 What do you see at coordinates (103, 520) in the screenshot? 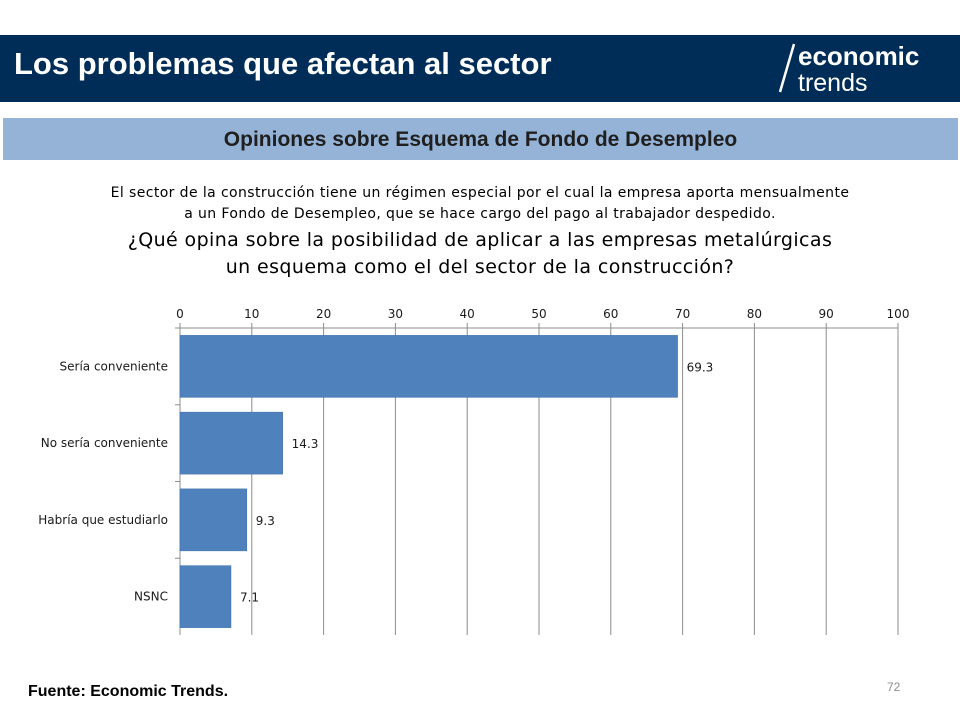
I see `category-label: Habría que estudiarlo` at bounding box center [103, 520].